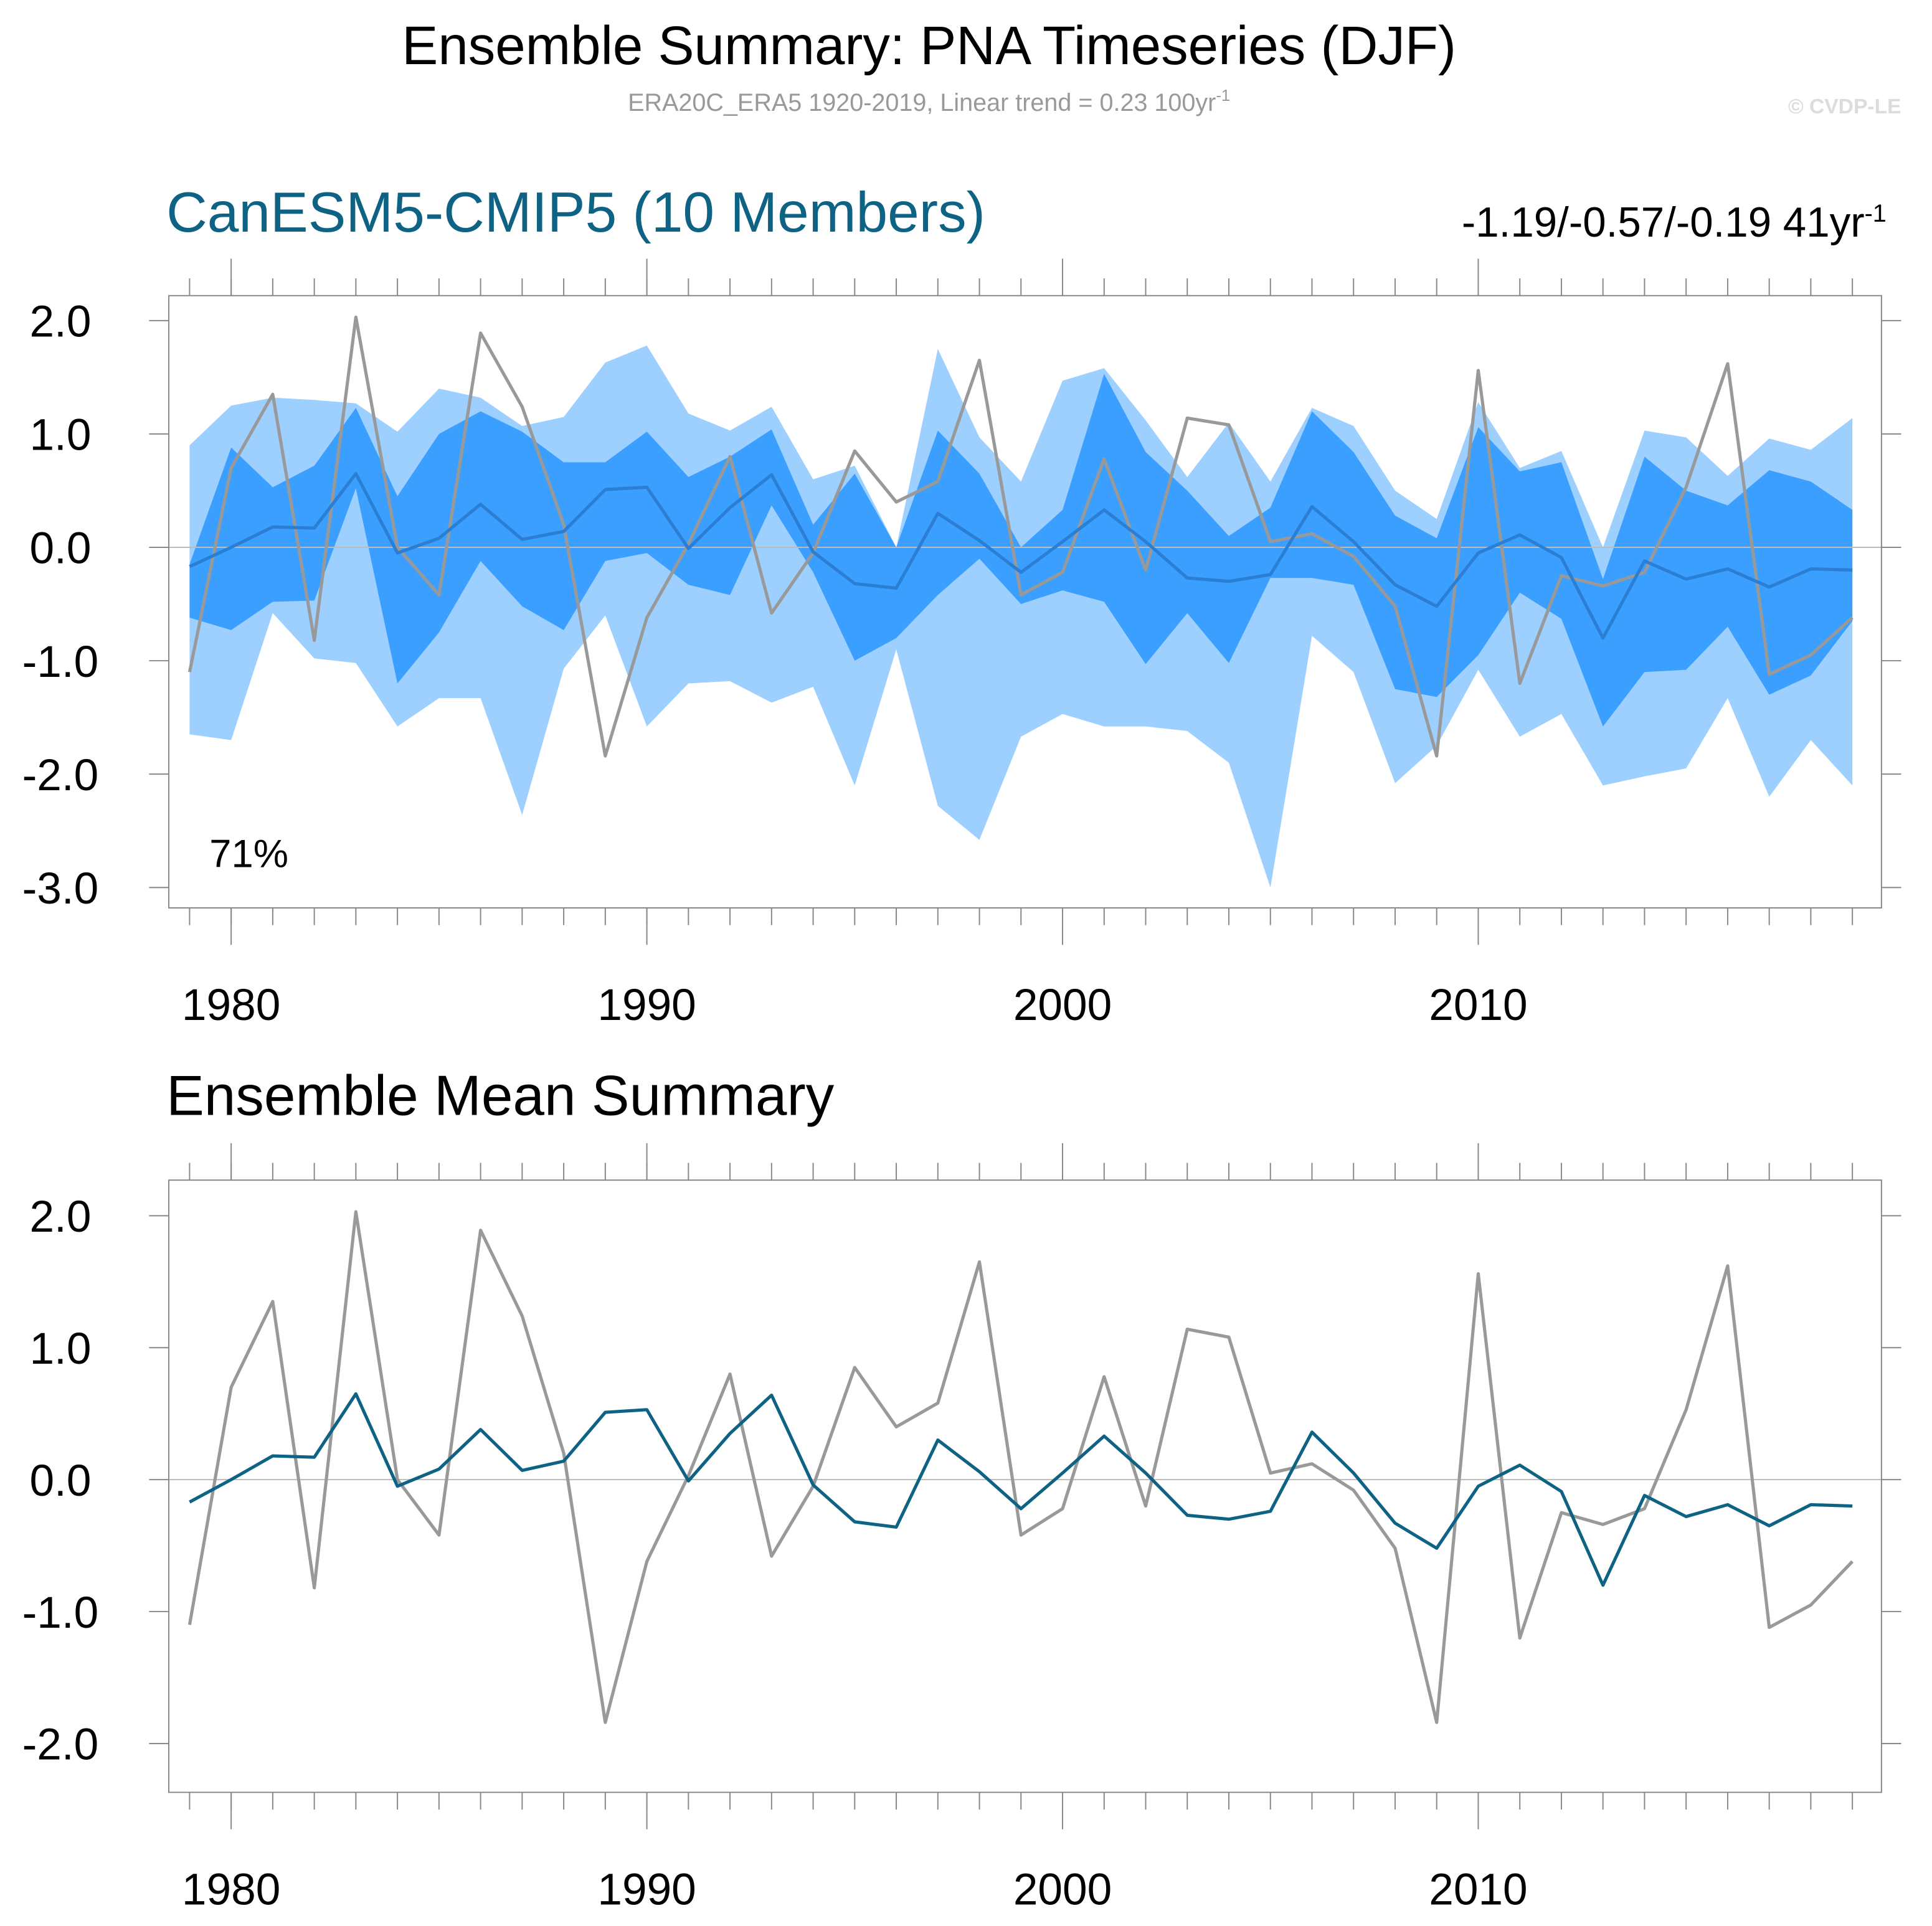  What do you see at coordinates (575, 212) in the screenshot?
I see `panel-title: CanESM5-CMIP5 (10 Members)` at bounding box center [575, 212].